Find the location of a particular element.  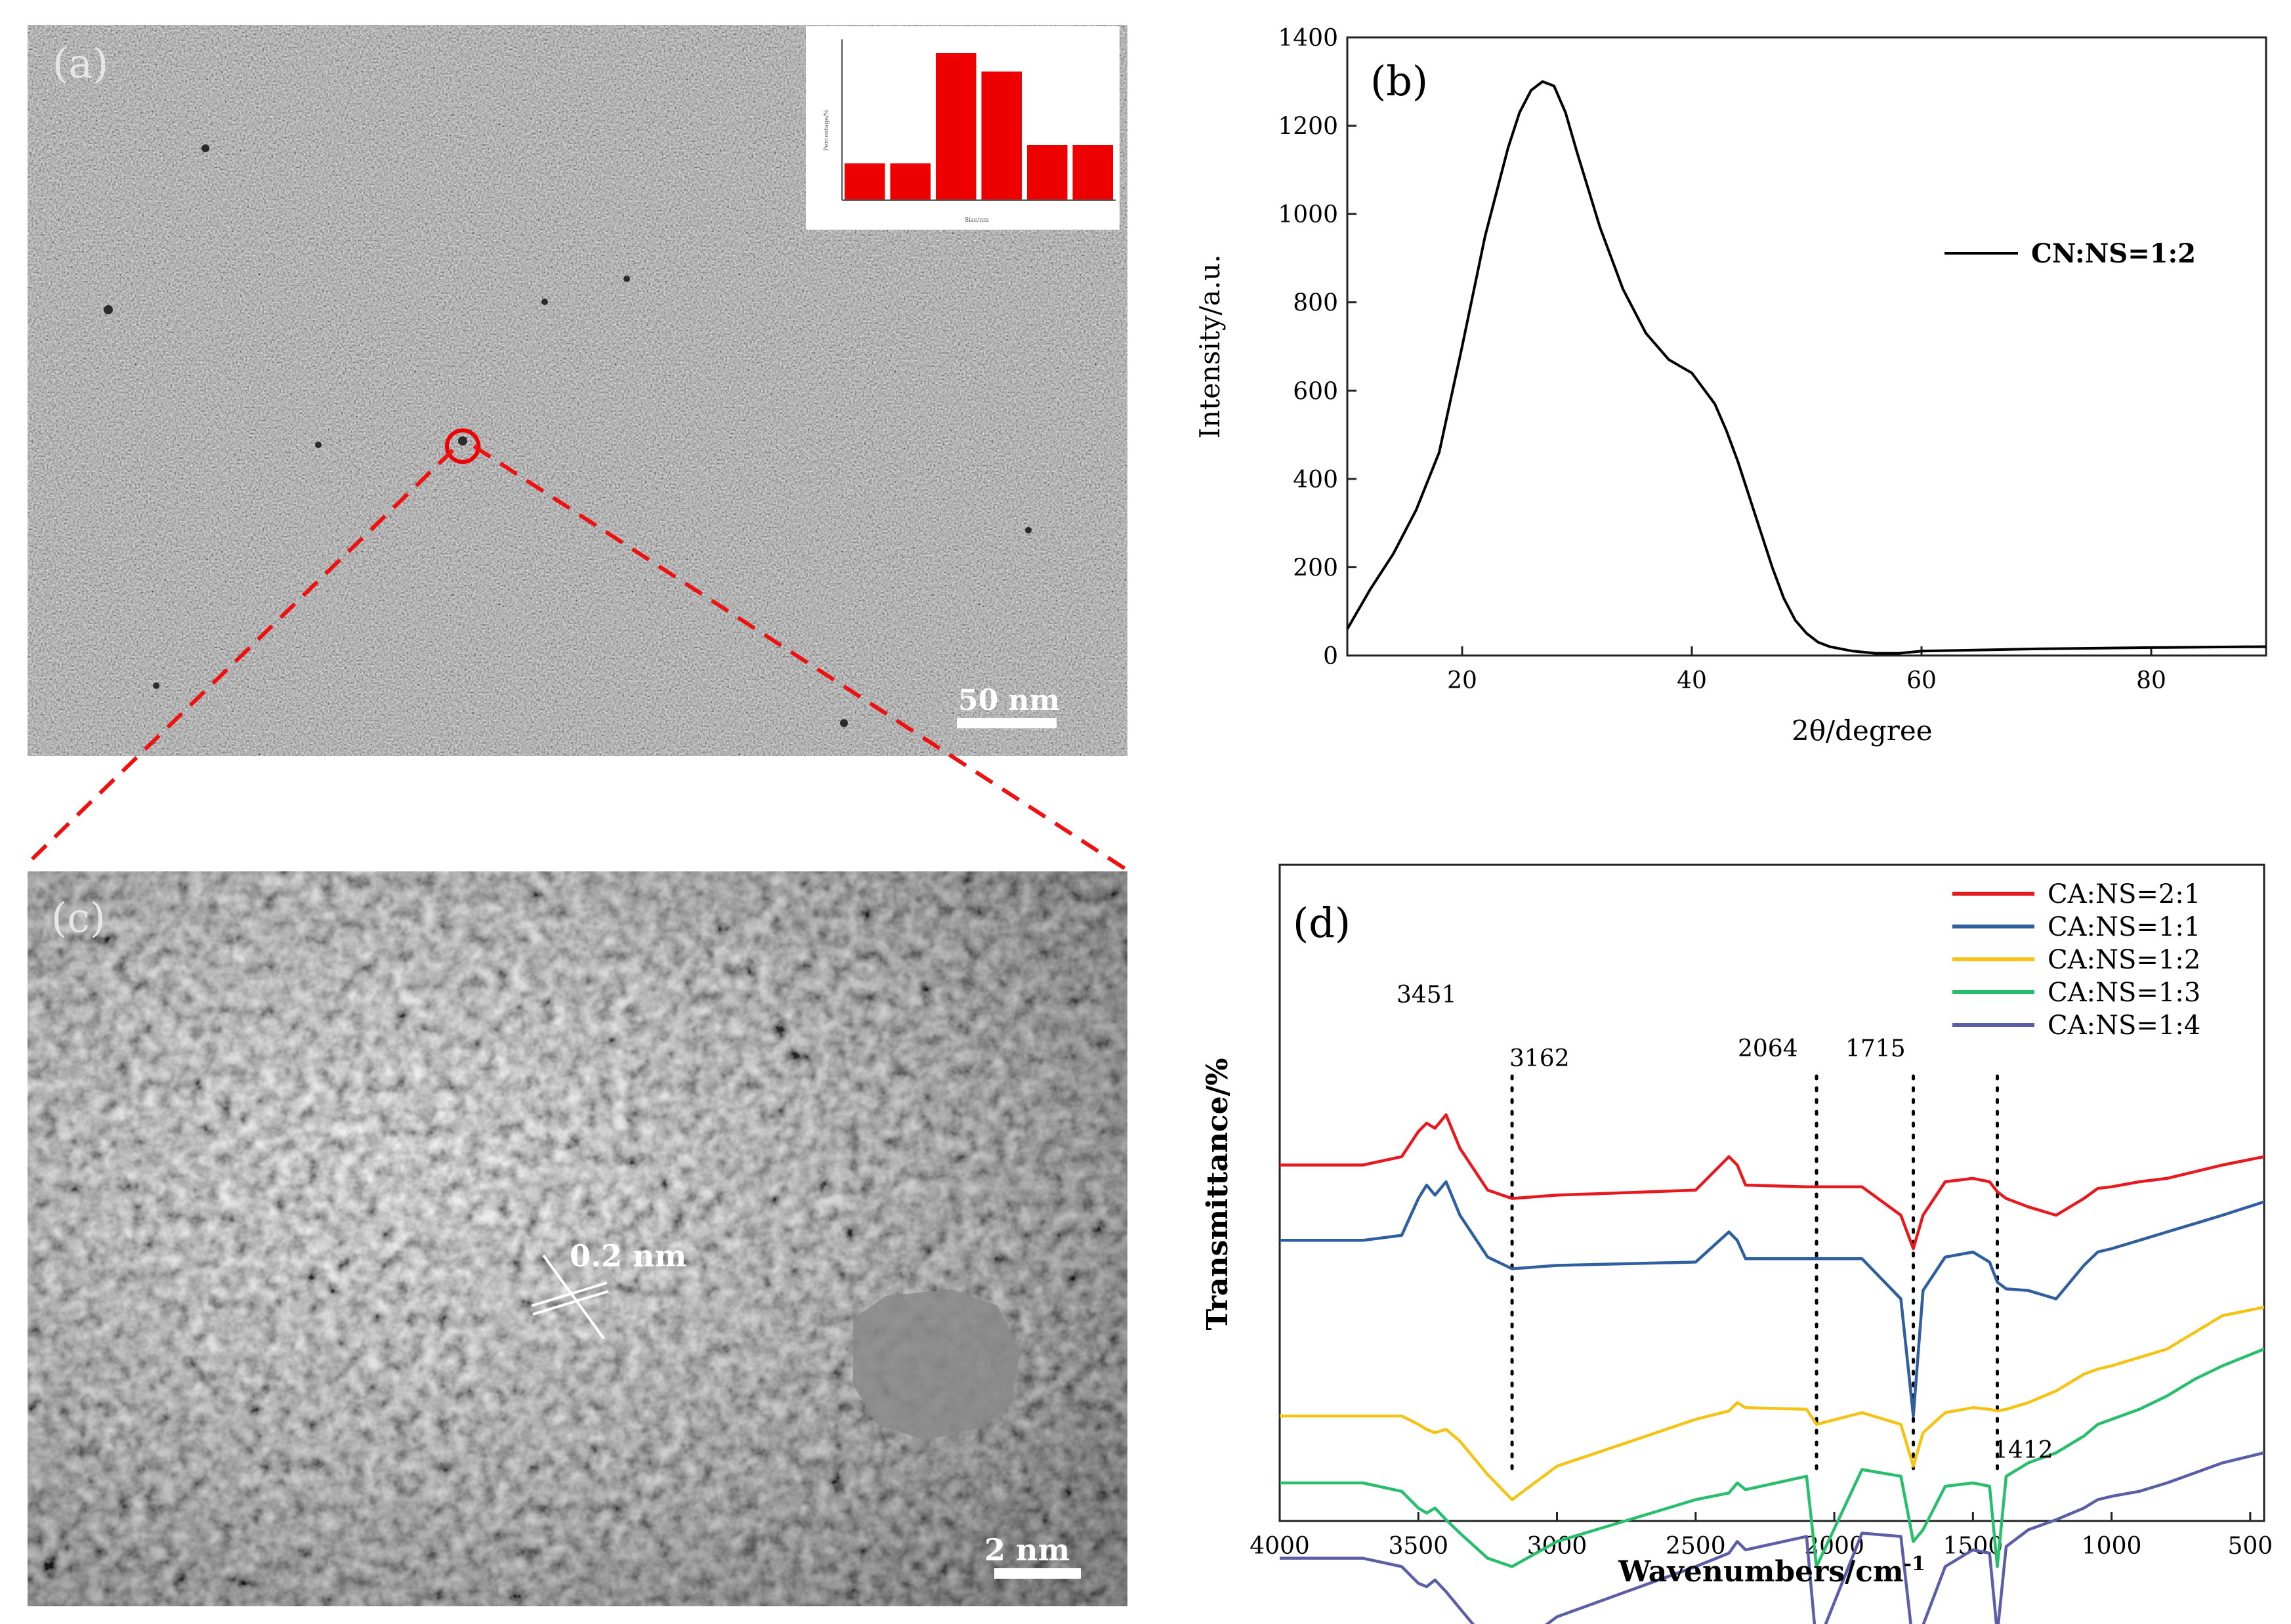

x-tick-label-d: 1000 is located at coordinates (2112, 1546).